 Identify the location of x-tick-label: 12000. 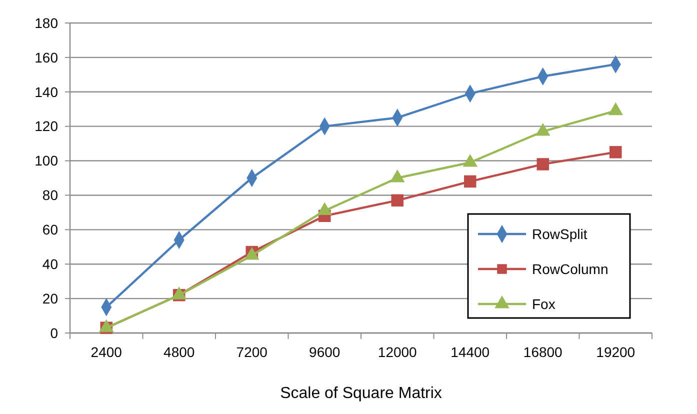
(398, 352).